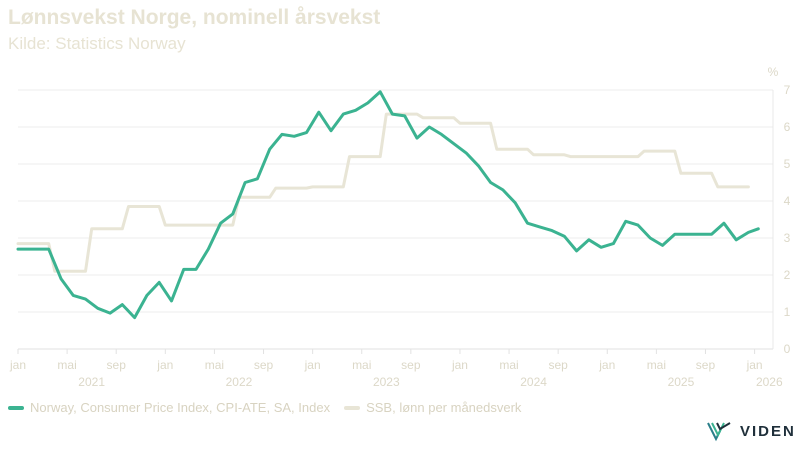  What do you see at coordinates (787, 90) in the screenshot?
I see `y-tick-label: 7` at bounding box center [787, 90].